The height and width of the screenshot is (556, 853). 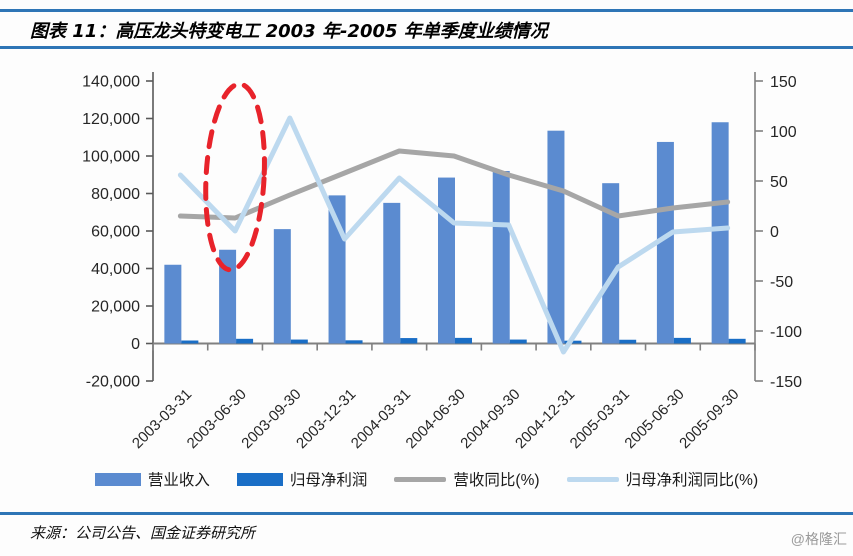 I want to click on title-divider, so click(x=426, y=47).